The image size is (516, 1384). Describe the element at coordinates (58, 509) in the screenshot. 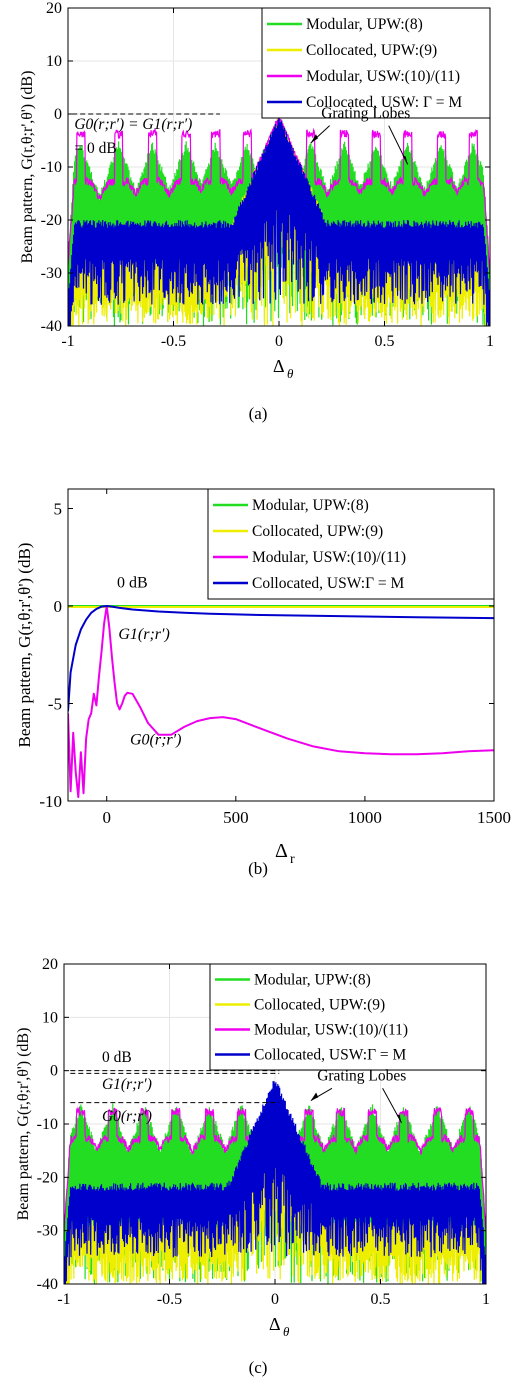

I see `y-tick-label: 5` at that location.